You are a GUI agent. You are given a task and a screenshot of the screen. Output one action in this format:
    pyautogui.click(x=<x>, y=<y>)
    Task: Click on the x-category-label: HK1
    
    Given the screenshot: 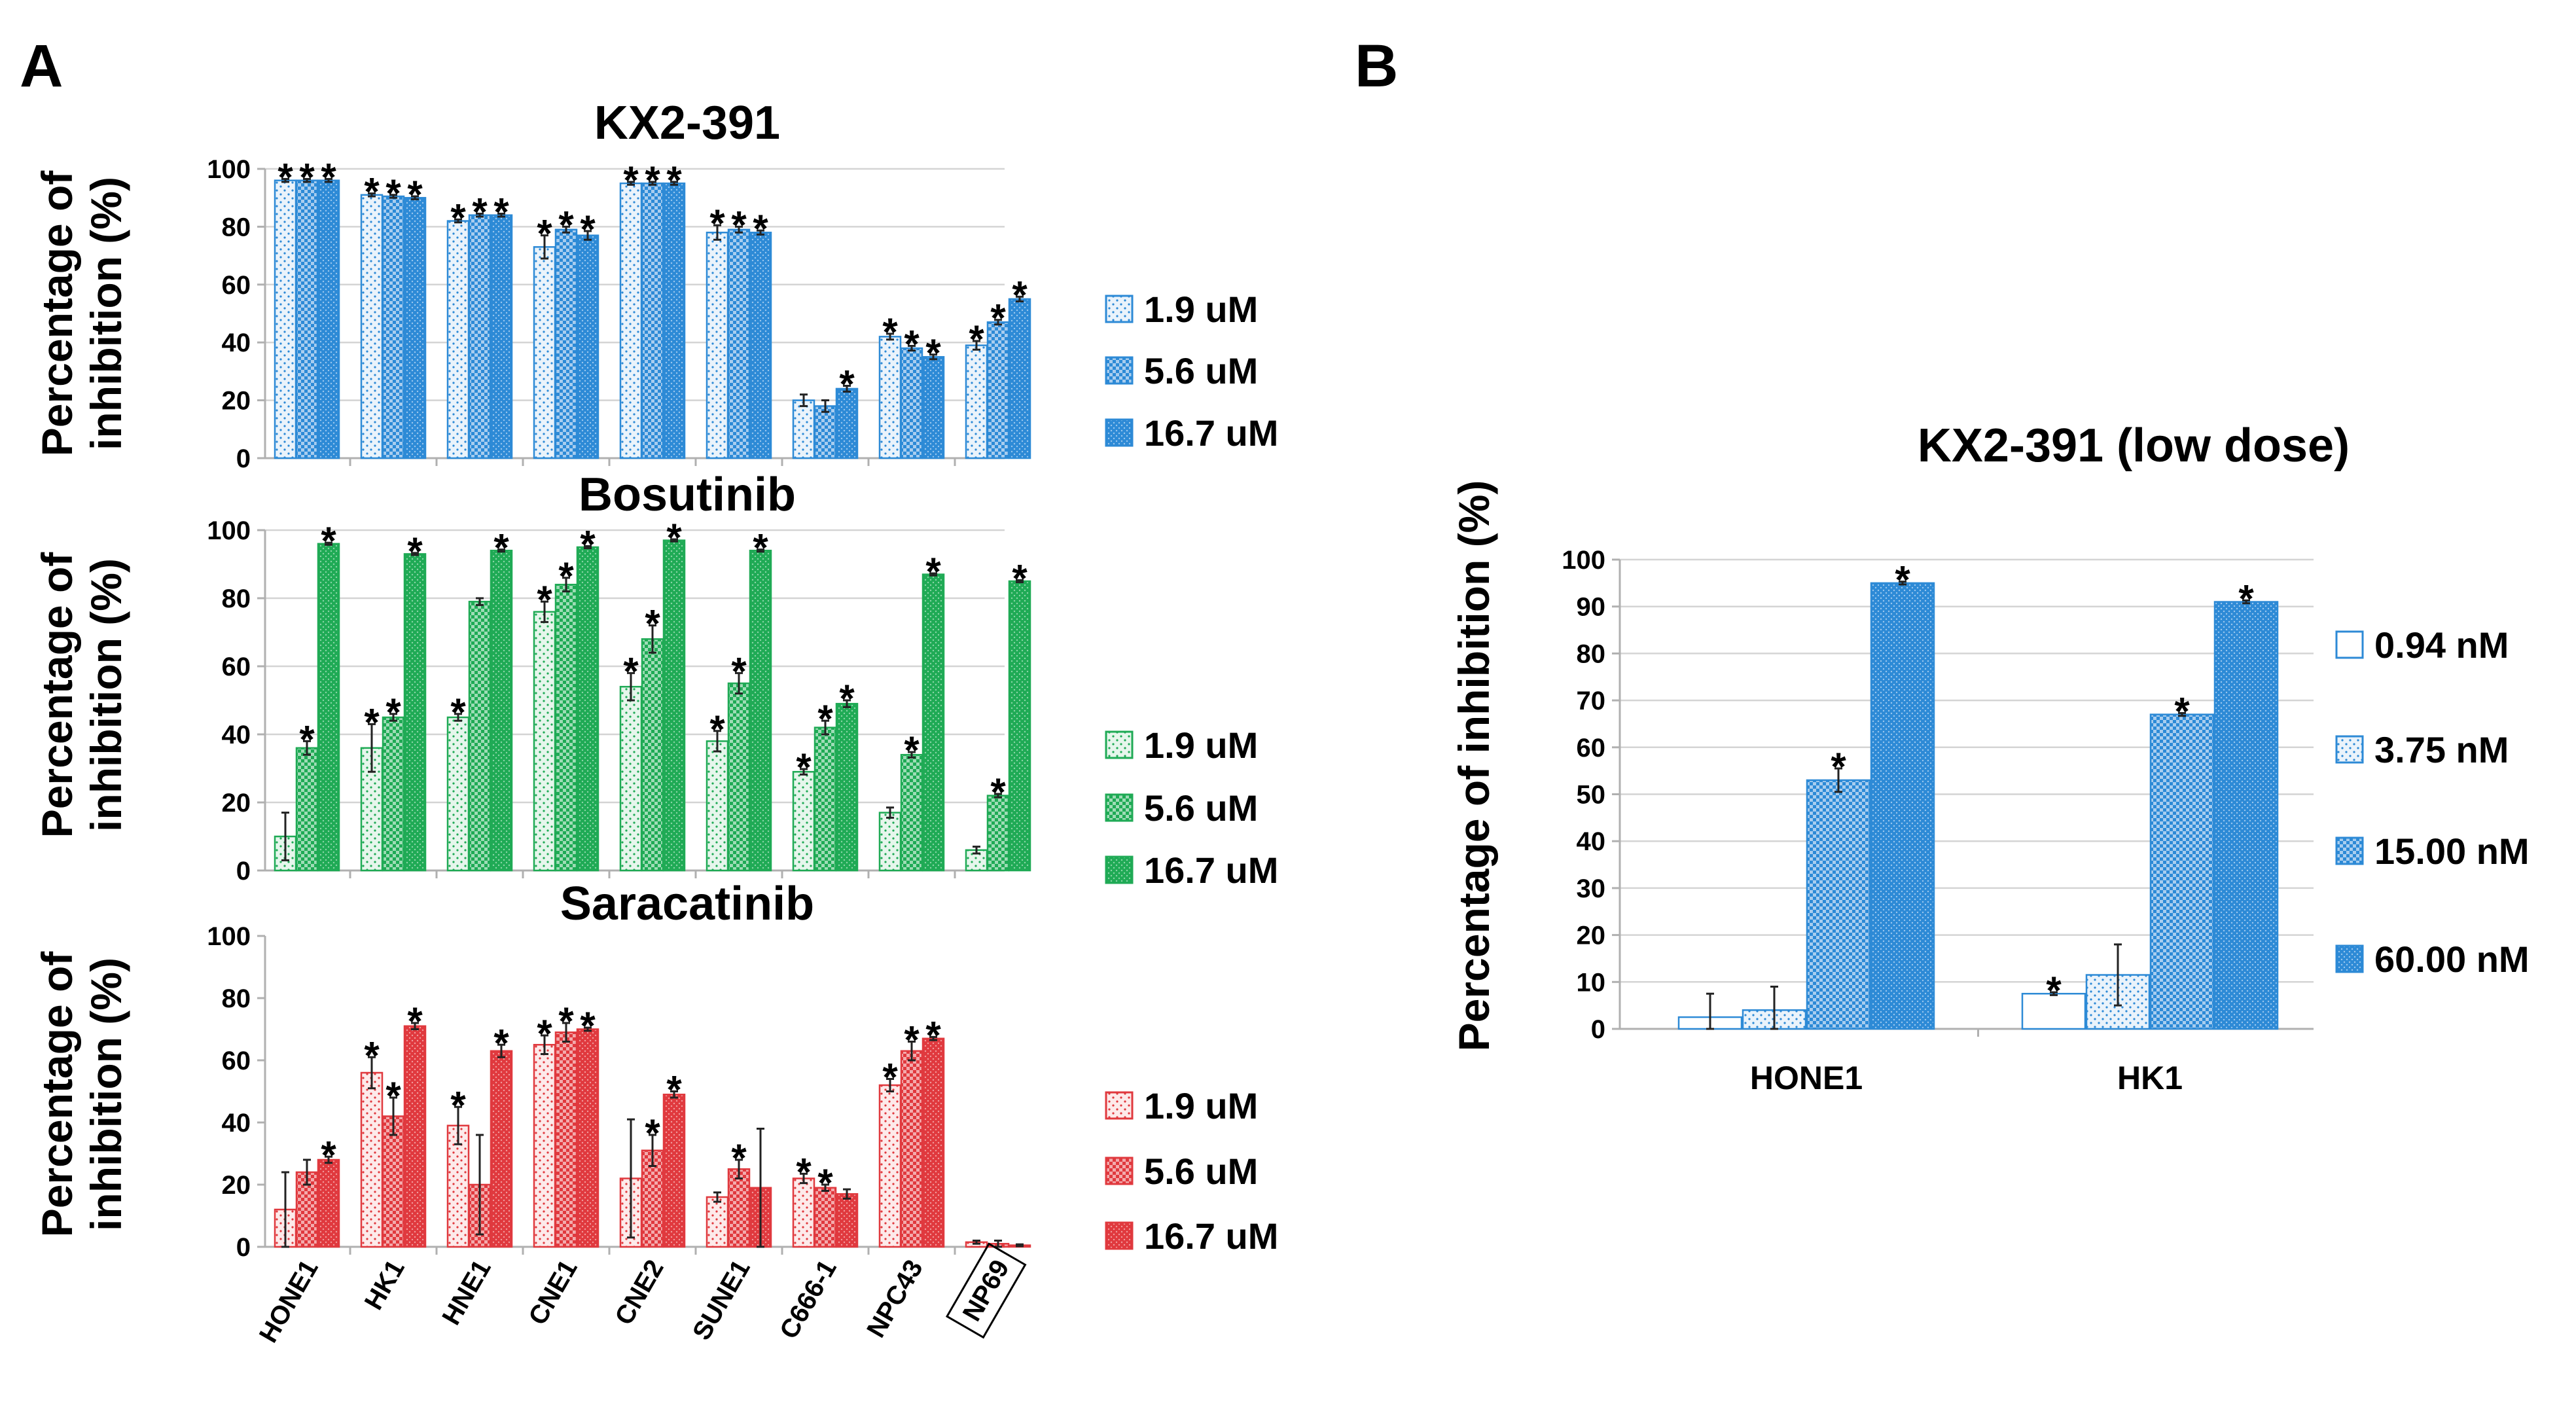 What is the action you would take?
    pyautogui.click(x=2150, y=1078)
    